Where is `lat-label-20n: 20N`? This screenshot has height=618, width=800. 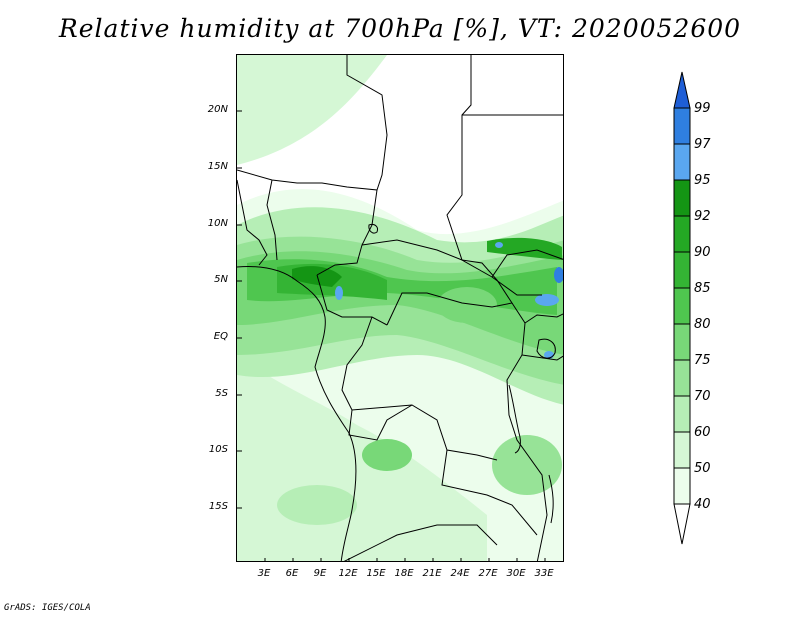
lat-label-20n: 20N is located at coordinates (217, 109).